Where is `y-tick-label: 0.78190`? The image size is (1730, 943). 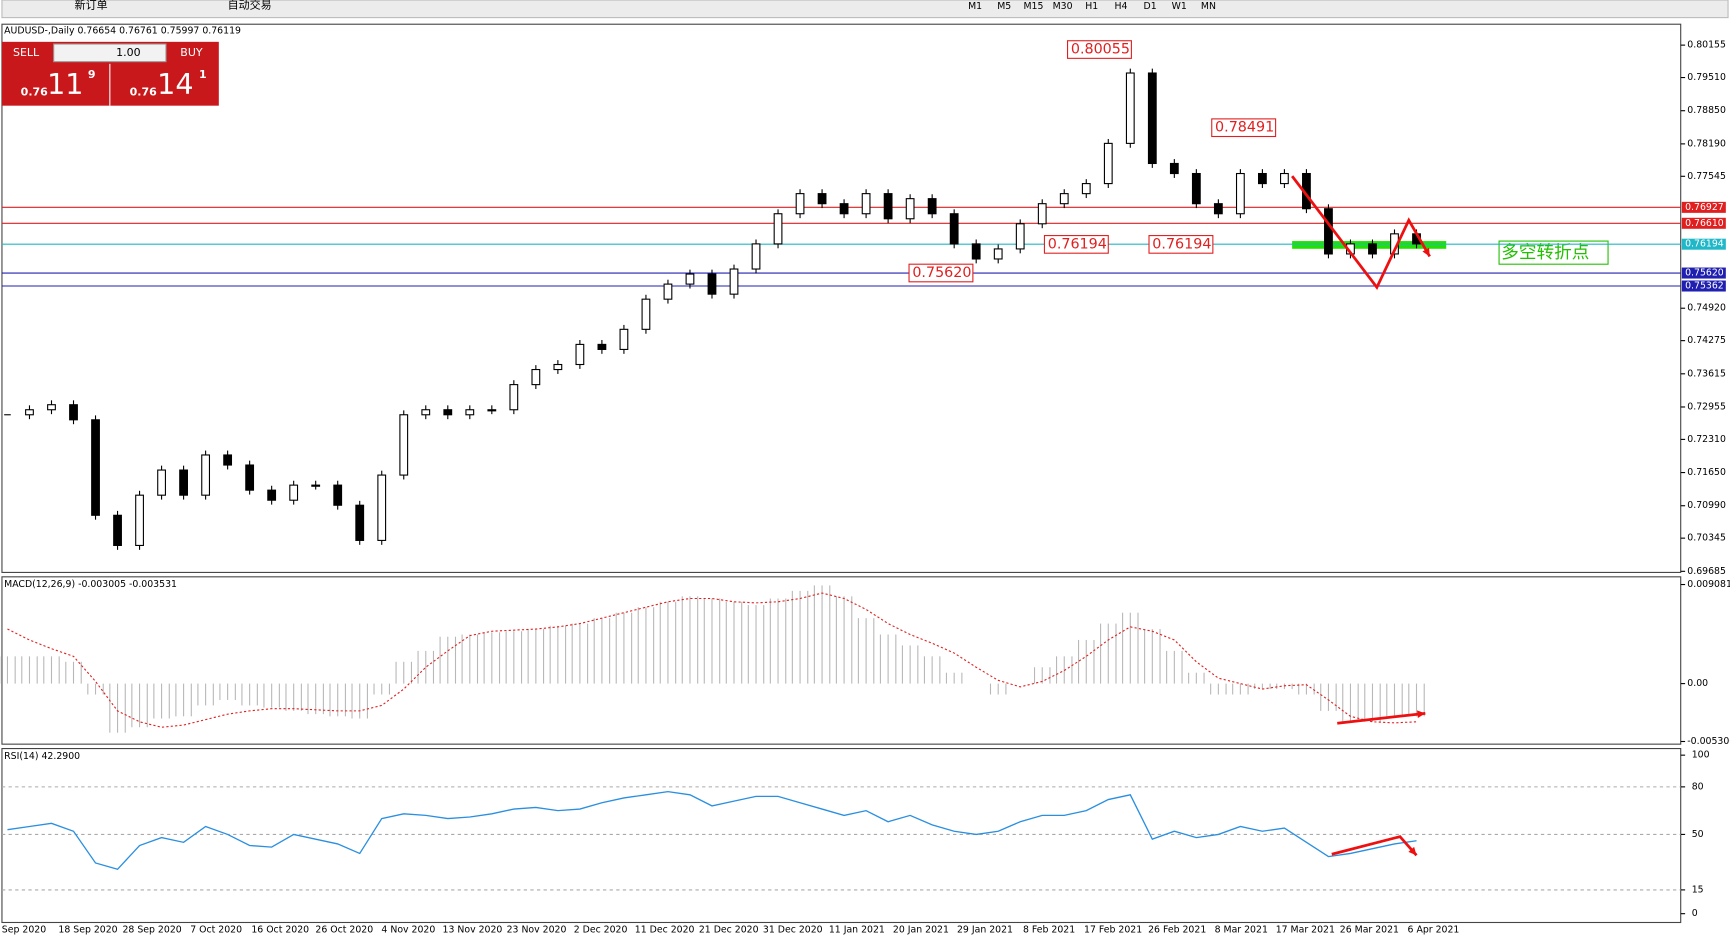 y-tick-label: 0.78190 is located at coordinates (1706, 143).